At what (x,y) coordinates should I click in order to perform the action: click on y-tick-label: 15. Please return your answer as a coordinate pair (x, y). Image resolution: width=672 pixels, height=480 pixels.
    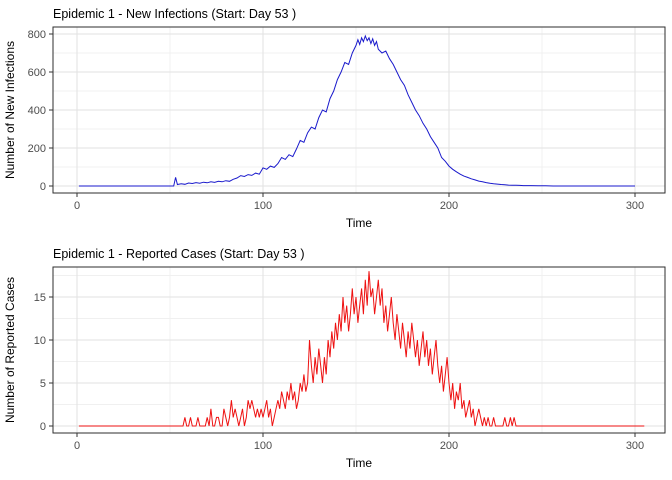
    Looking at the image, I should click on (40, 298).